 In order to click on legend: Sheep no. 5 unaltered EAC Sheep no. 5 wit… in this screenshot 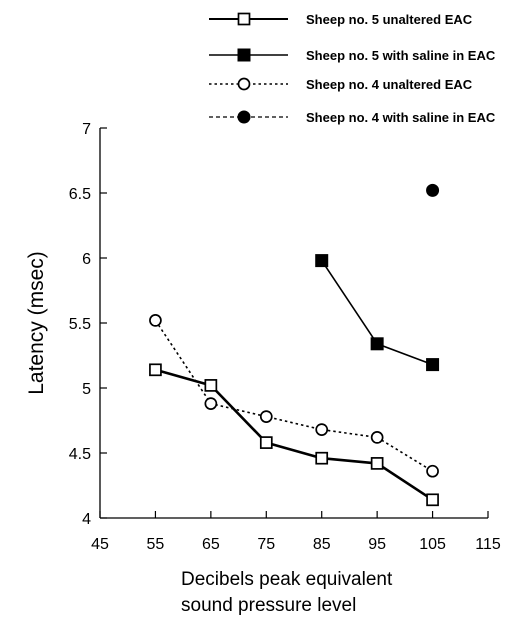, I will do `click(352, 68)`.